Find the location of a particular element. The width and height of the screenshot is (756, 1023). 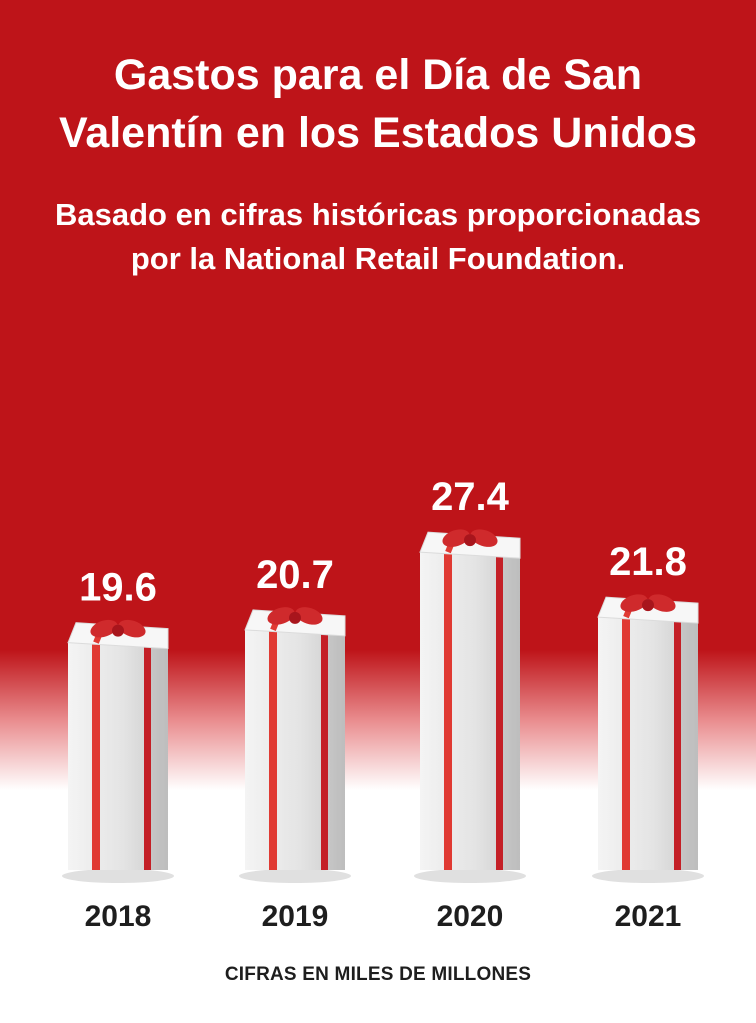

bar-2019: 20.7 2019 is located at coordinates (295, 743).